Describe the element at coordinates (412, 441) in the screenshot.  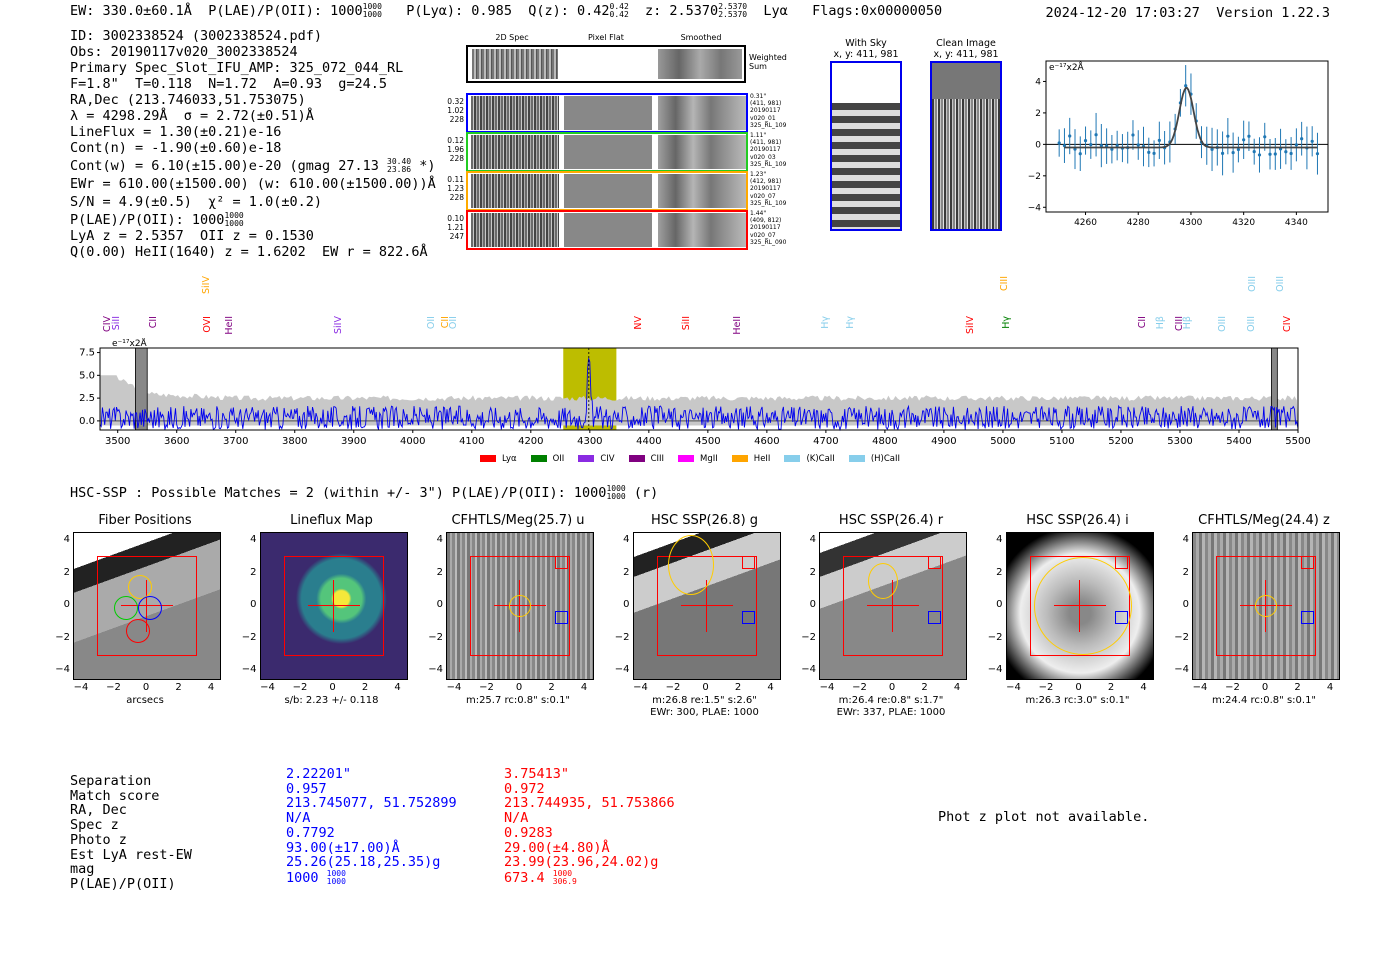
I see `fs-xtick-label: 4000` at that location.